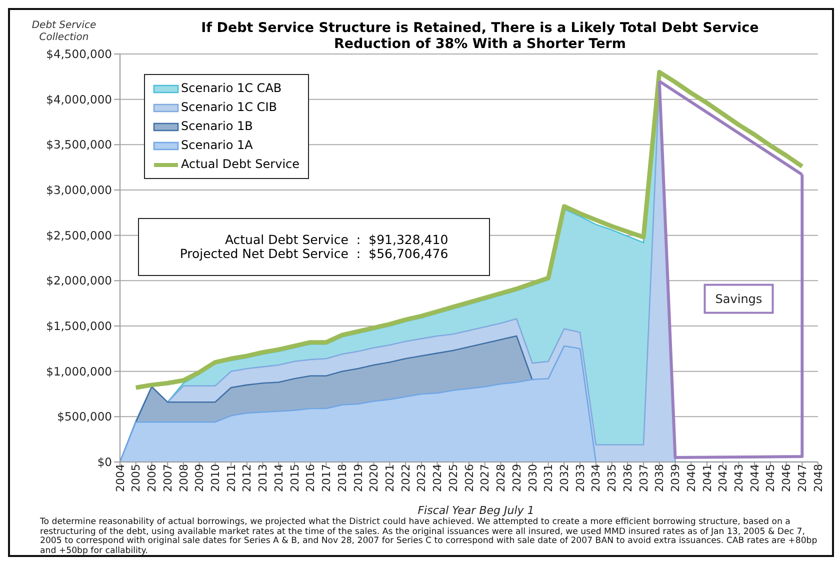 Image resolution: width=840 pixels, height=563 pixels. What do you see at coordinates (79, 54) in the screenshot?
I see `y-tick-label: $4,500,000` at bounding box center [79, 54].